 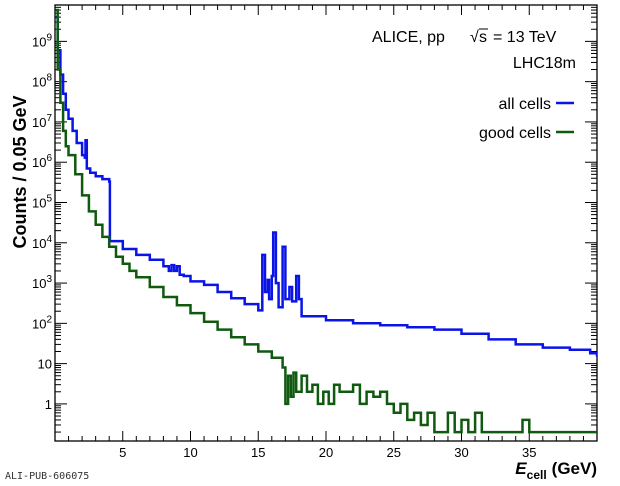 What do you see at coordinates (258, 452) in the screenshot?
I see `x-tick-label: 15` at bounding box center [258, 452].